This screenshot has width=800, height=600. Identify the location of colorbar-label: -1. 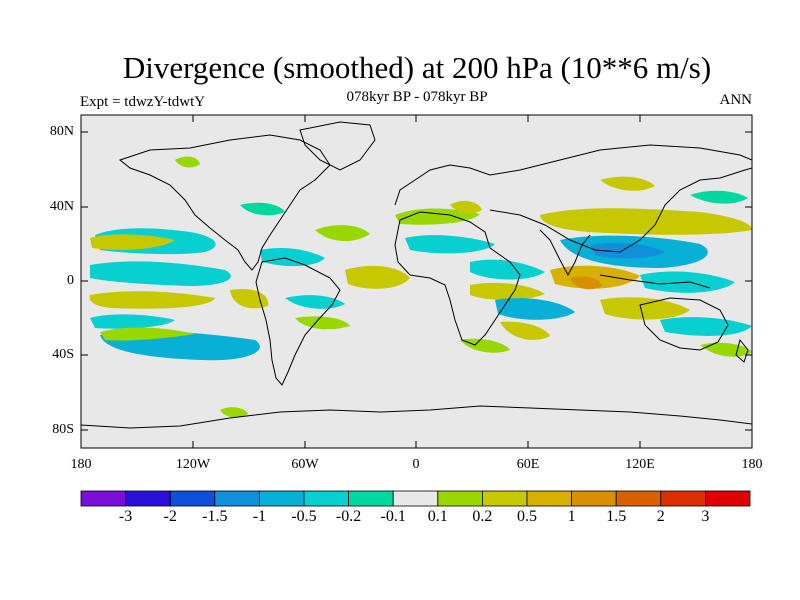
(259, 516).